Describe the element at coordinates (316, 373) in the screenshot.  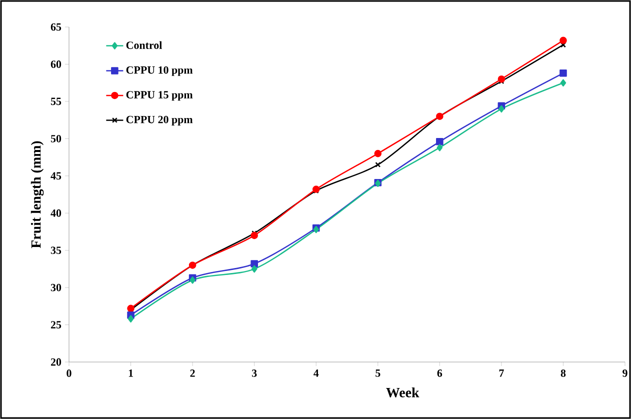
I see `x-tick-label: 4` at that location.